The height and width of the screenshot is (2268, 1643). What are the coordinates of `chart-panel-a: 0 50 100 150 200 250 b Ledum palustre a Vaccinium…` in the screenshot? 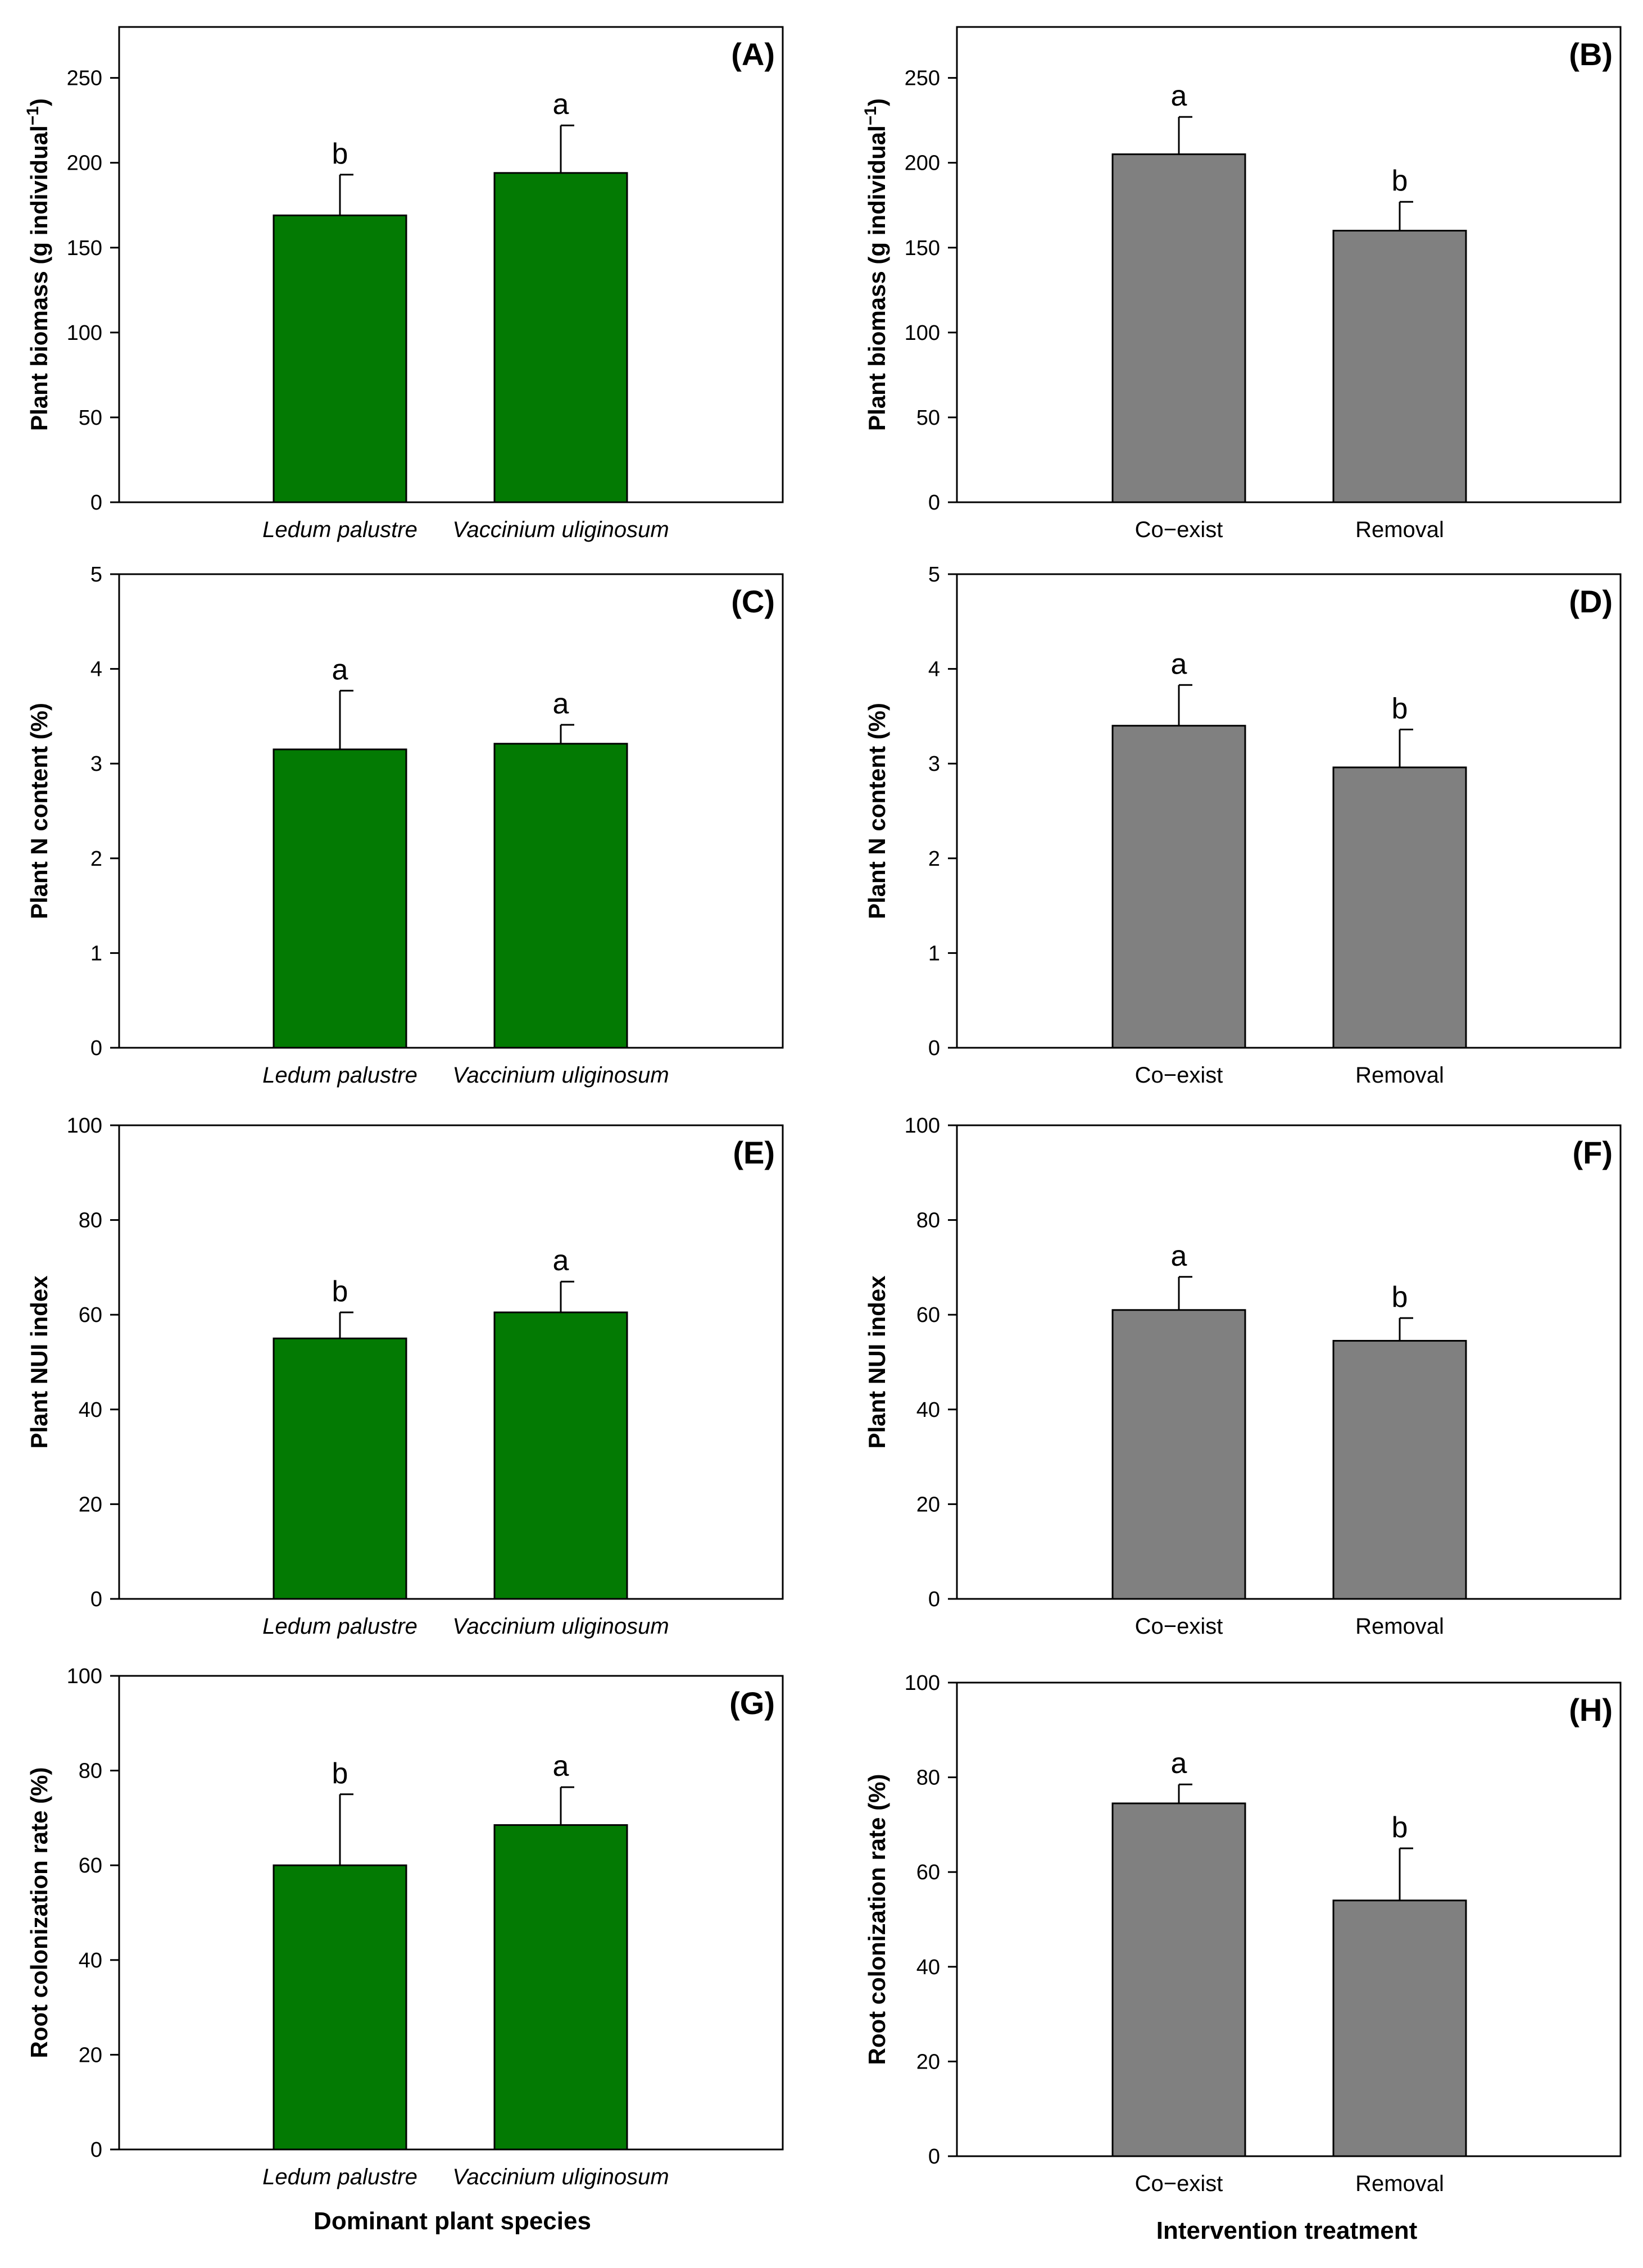 It's located at (404, 284).